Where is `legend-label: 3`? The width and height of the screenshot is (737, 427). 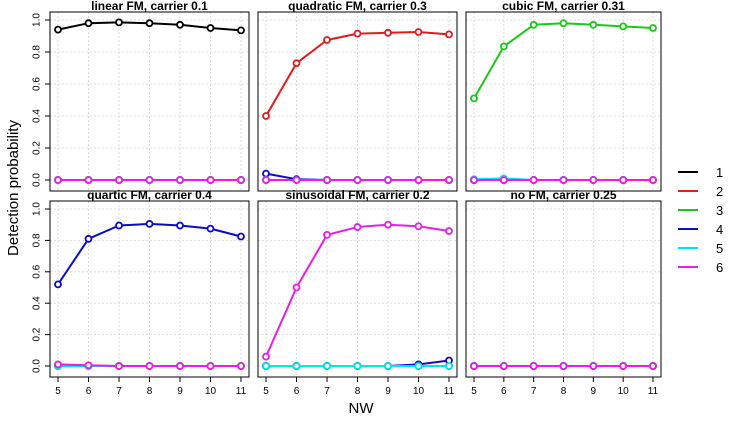 legend-label: 3 is located at coordinates (719, 210).